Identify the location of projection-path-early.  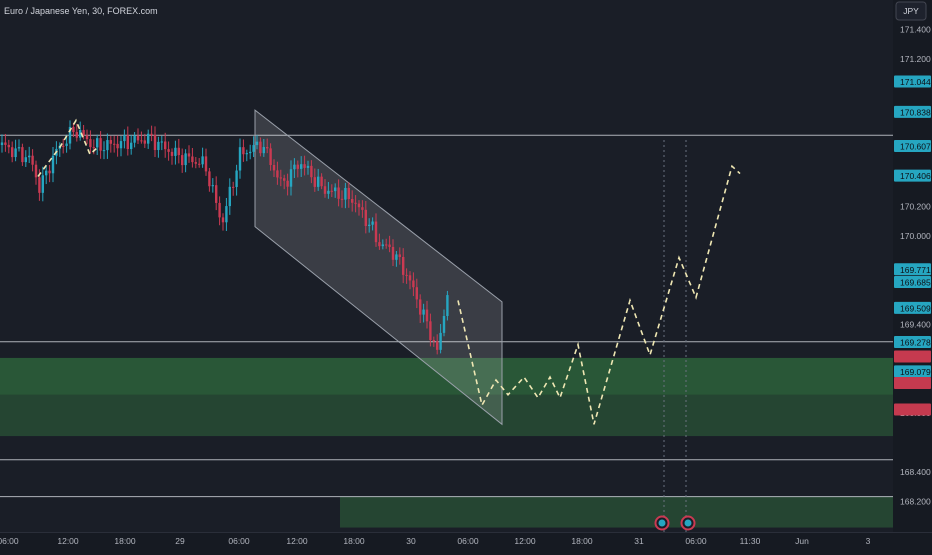
(68, 147).